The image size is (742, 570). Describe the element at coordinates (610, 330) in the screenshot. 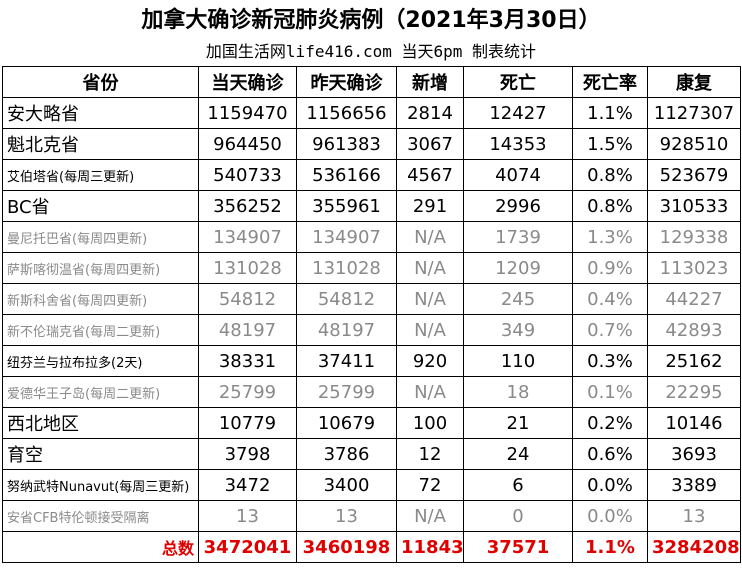

I see `cell: 0.7%` at that location.